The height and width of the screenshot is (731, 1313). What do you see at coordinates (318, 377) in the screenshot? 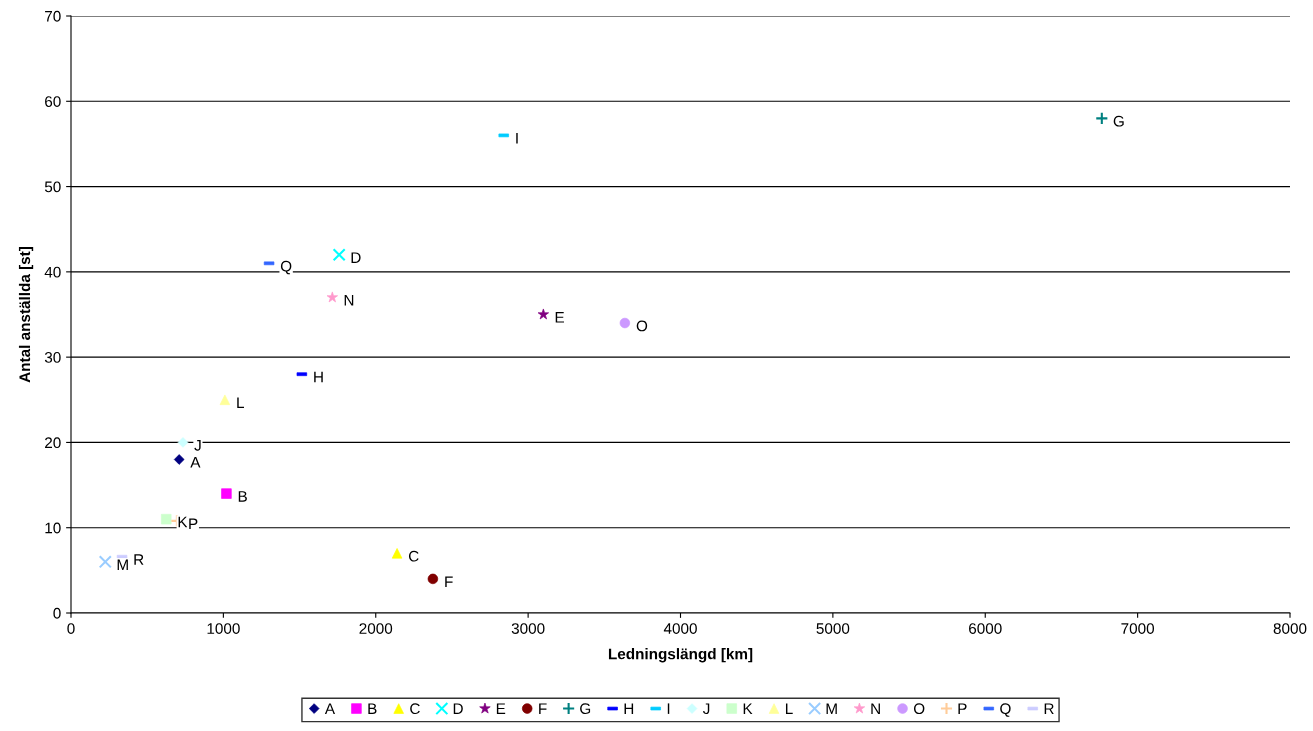
I see `text: H` at bounding box center [318, 377].